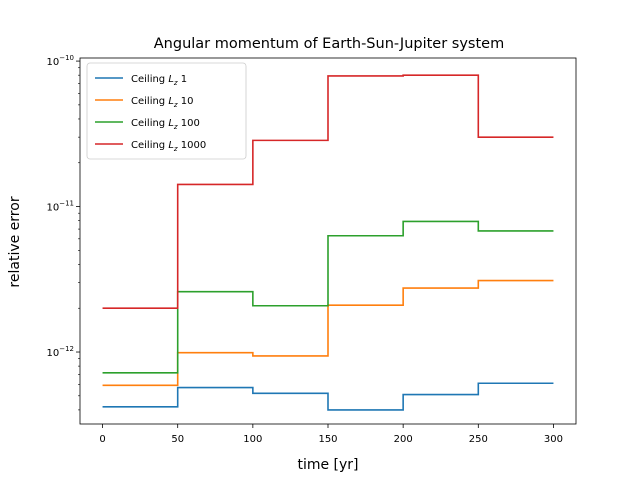 The width and height of the screenshot is (640, 478). I want to click on x-tick-label: 150, so click(327, 439).